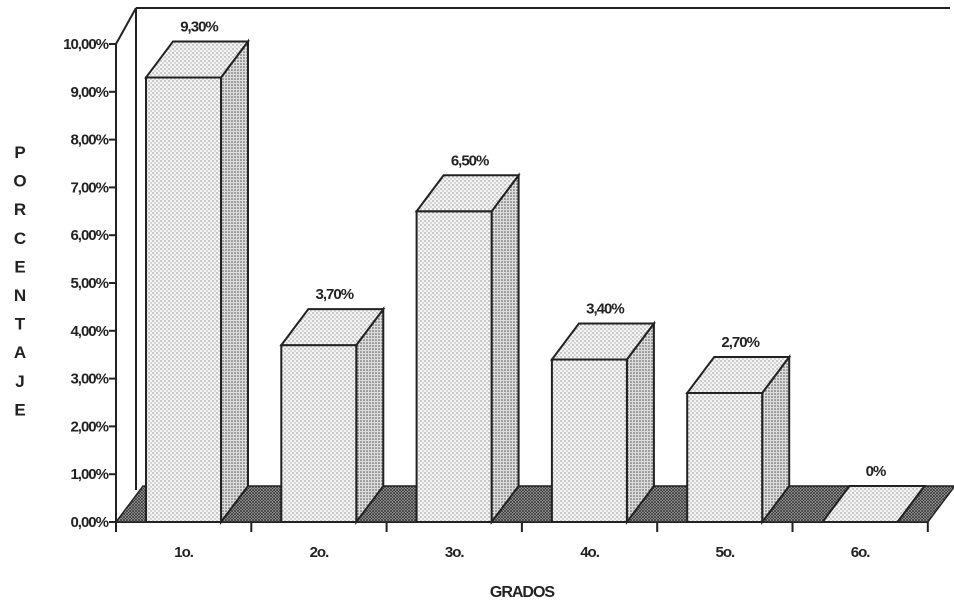 The image size is (954, 601). I want to click on y-tick-label: 3,00%, so click(89, 379).